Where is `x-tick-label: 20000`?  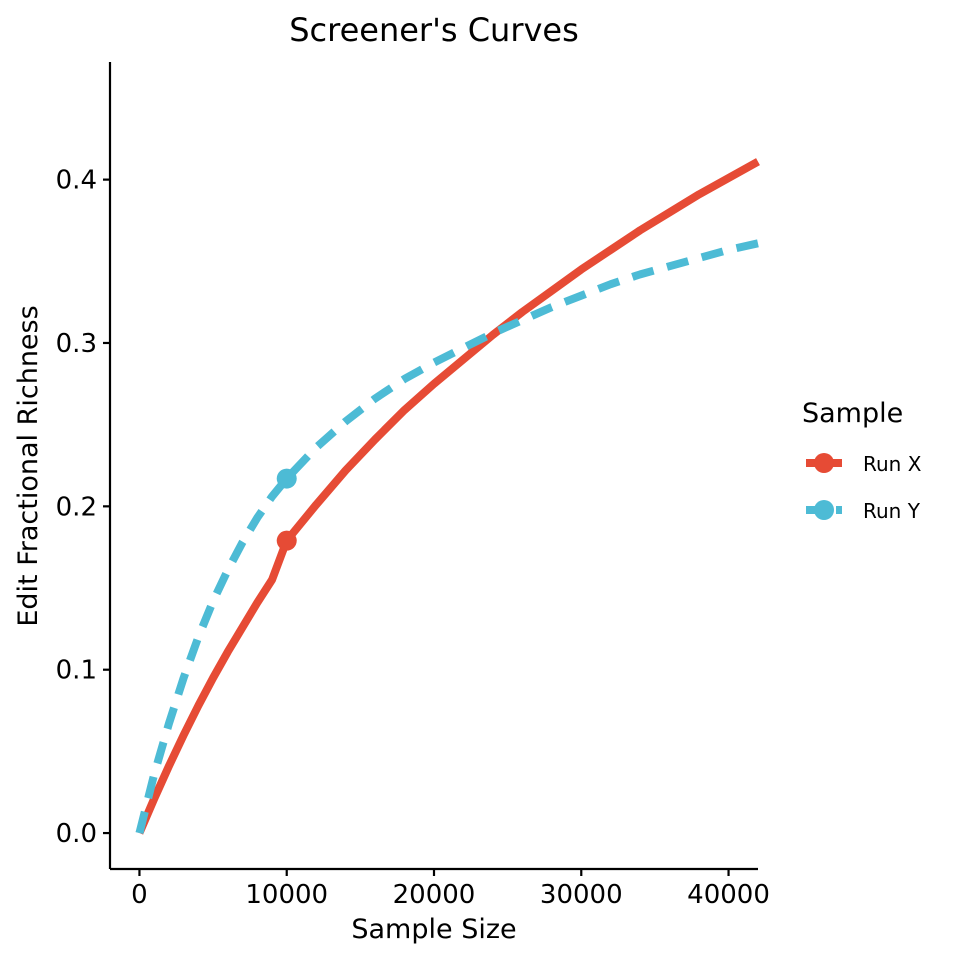 x-tick-label: 20000 is located at coordinates (434, 895).